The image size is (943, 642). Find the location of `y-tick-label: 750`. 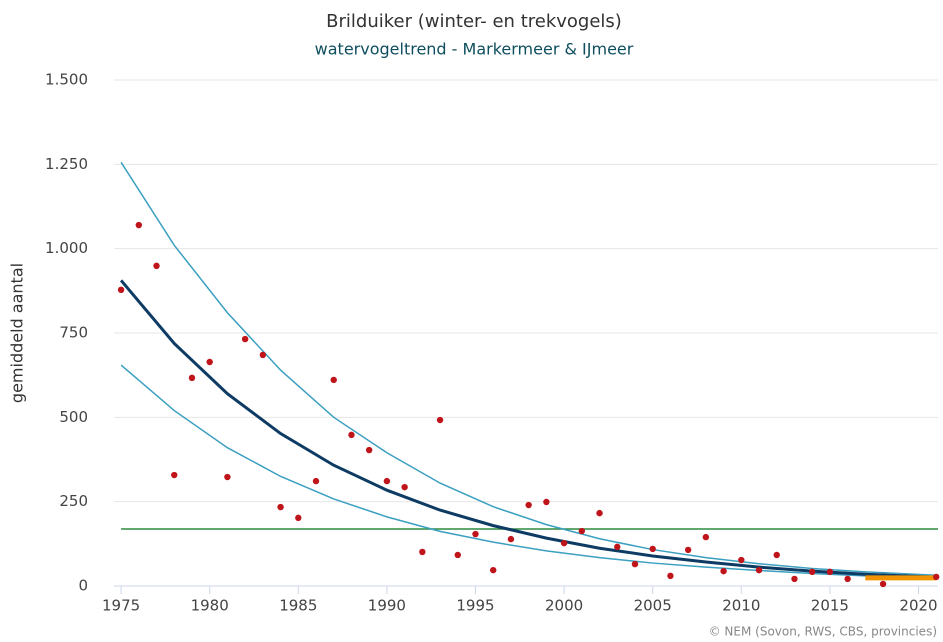

y-tick-label: 750 is located at coordinates (73, 333).